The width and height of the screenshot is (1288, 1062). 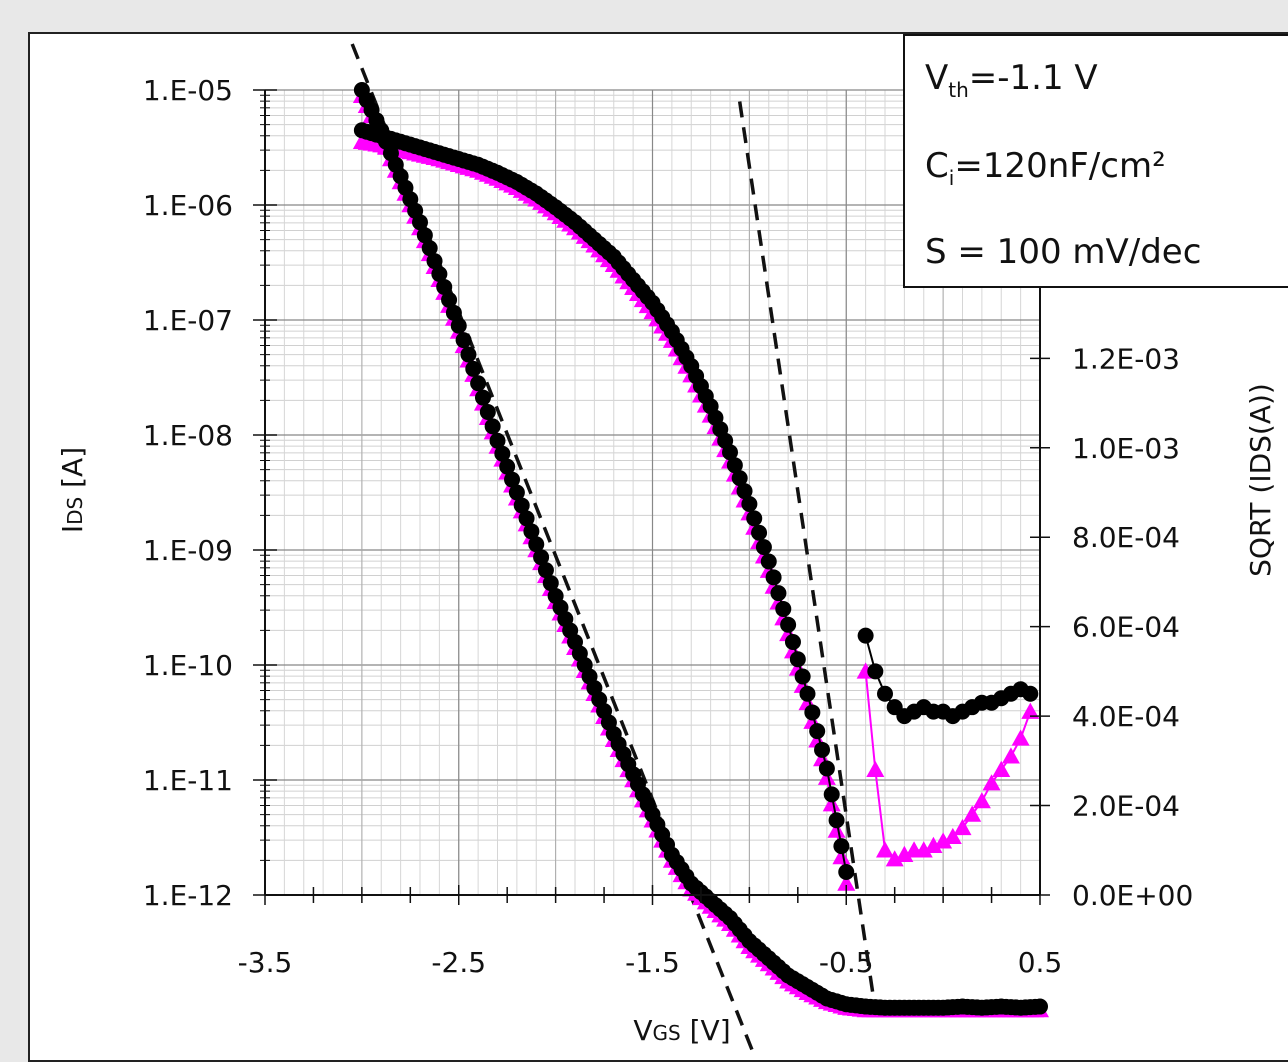 What do you see at coordinates (681, 1030) in the screenshot?
I see `x-axis-label: VGS [V]` at bounding box center [681, 1030].